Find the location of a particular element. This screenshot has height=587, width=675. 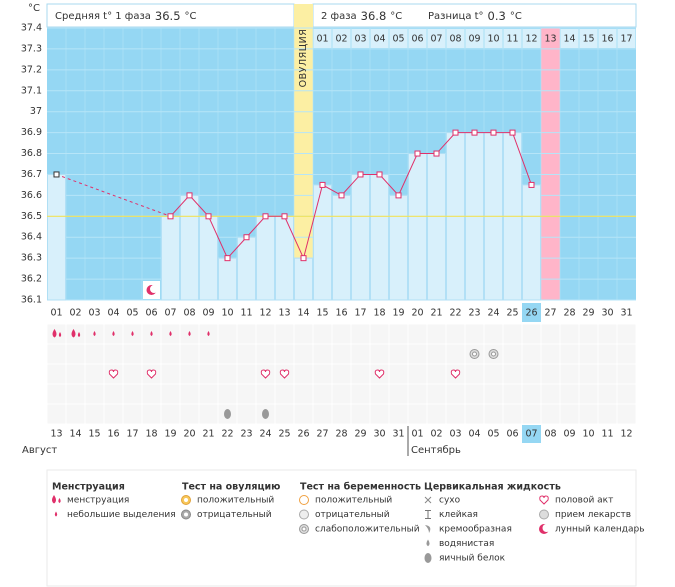

day-label: 16 is located at coordinates (341, 313).